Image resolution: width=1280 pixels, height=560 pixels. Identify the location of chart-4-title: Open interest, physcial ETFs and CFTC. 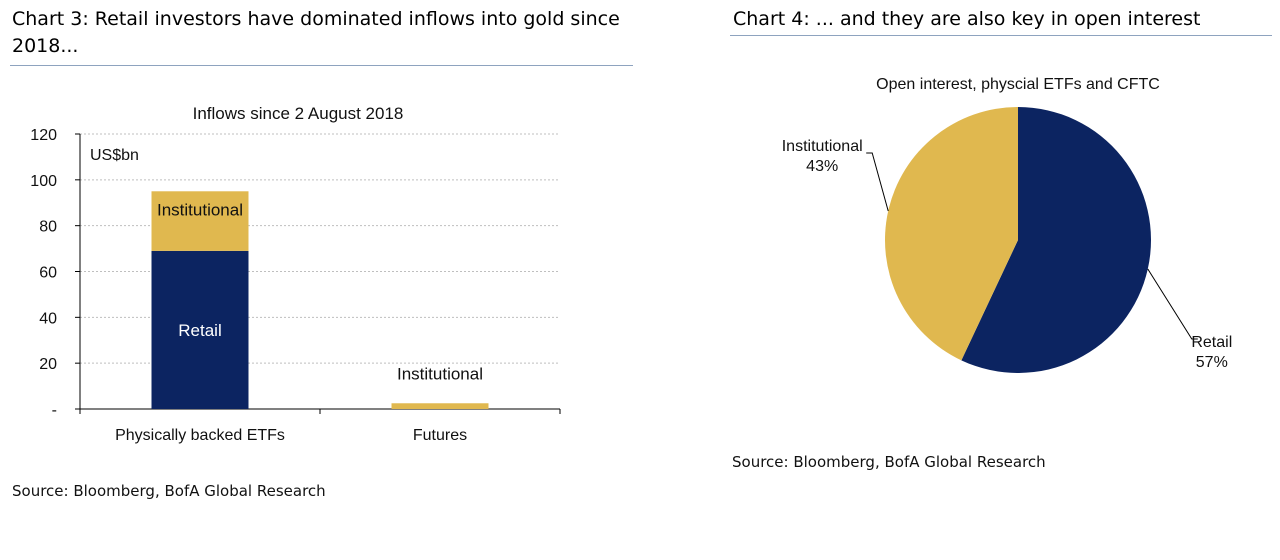
(1018, 84).